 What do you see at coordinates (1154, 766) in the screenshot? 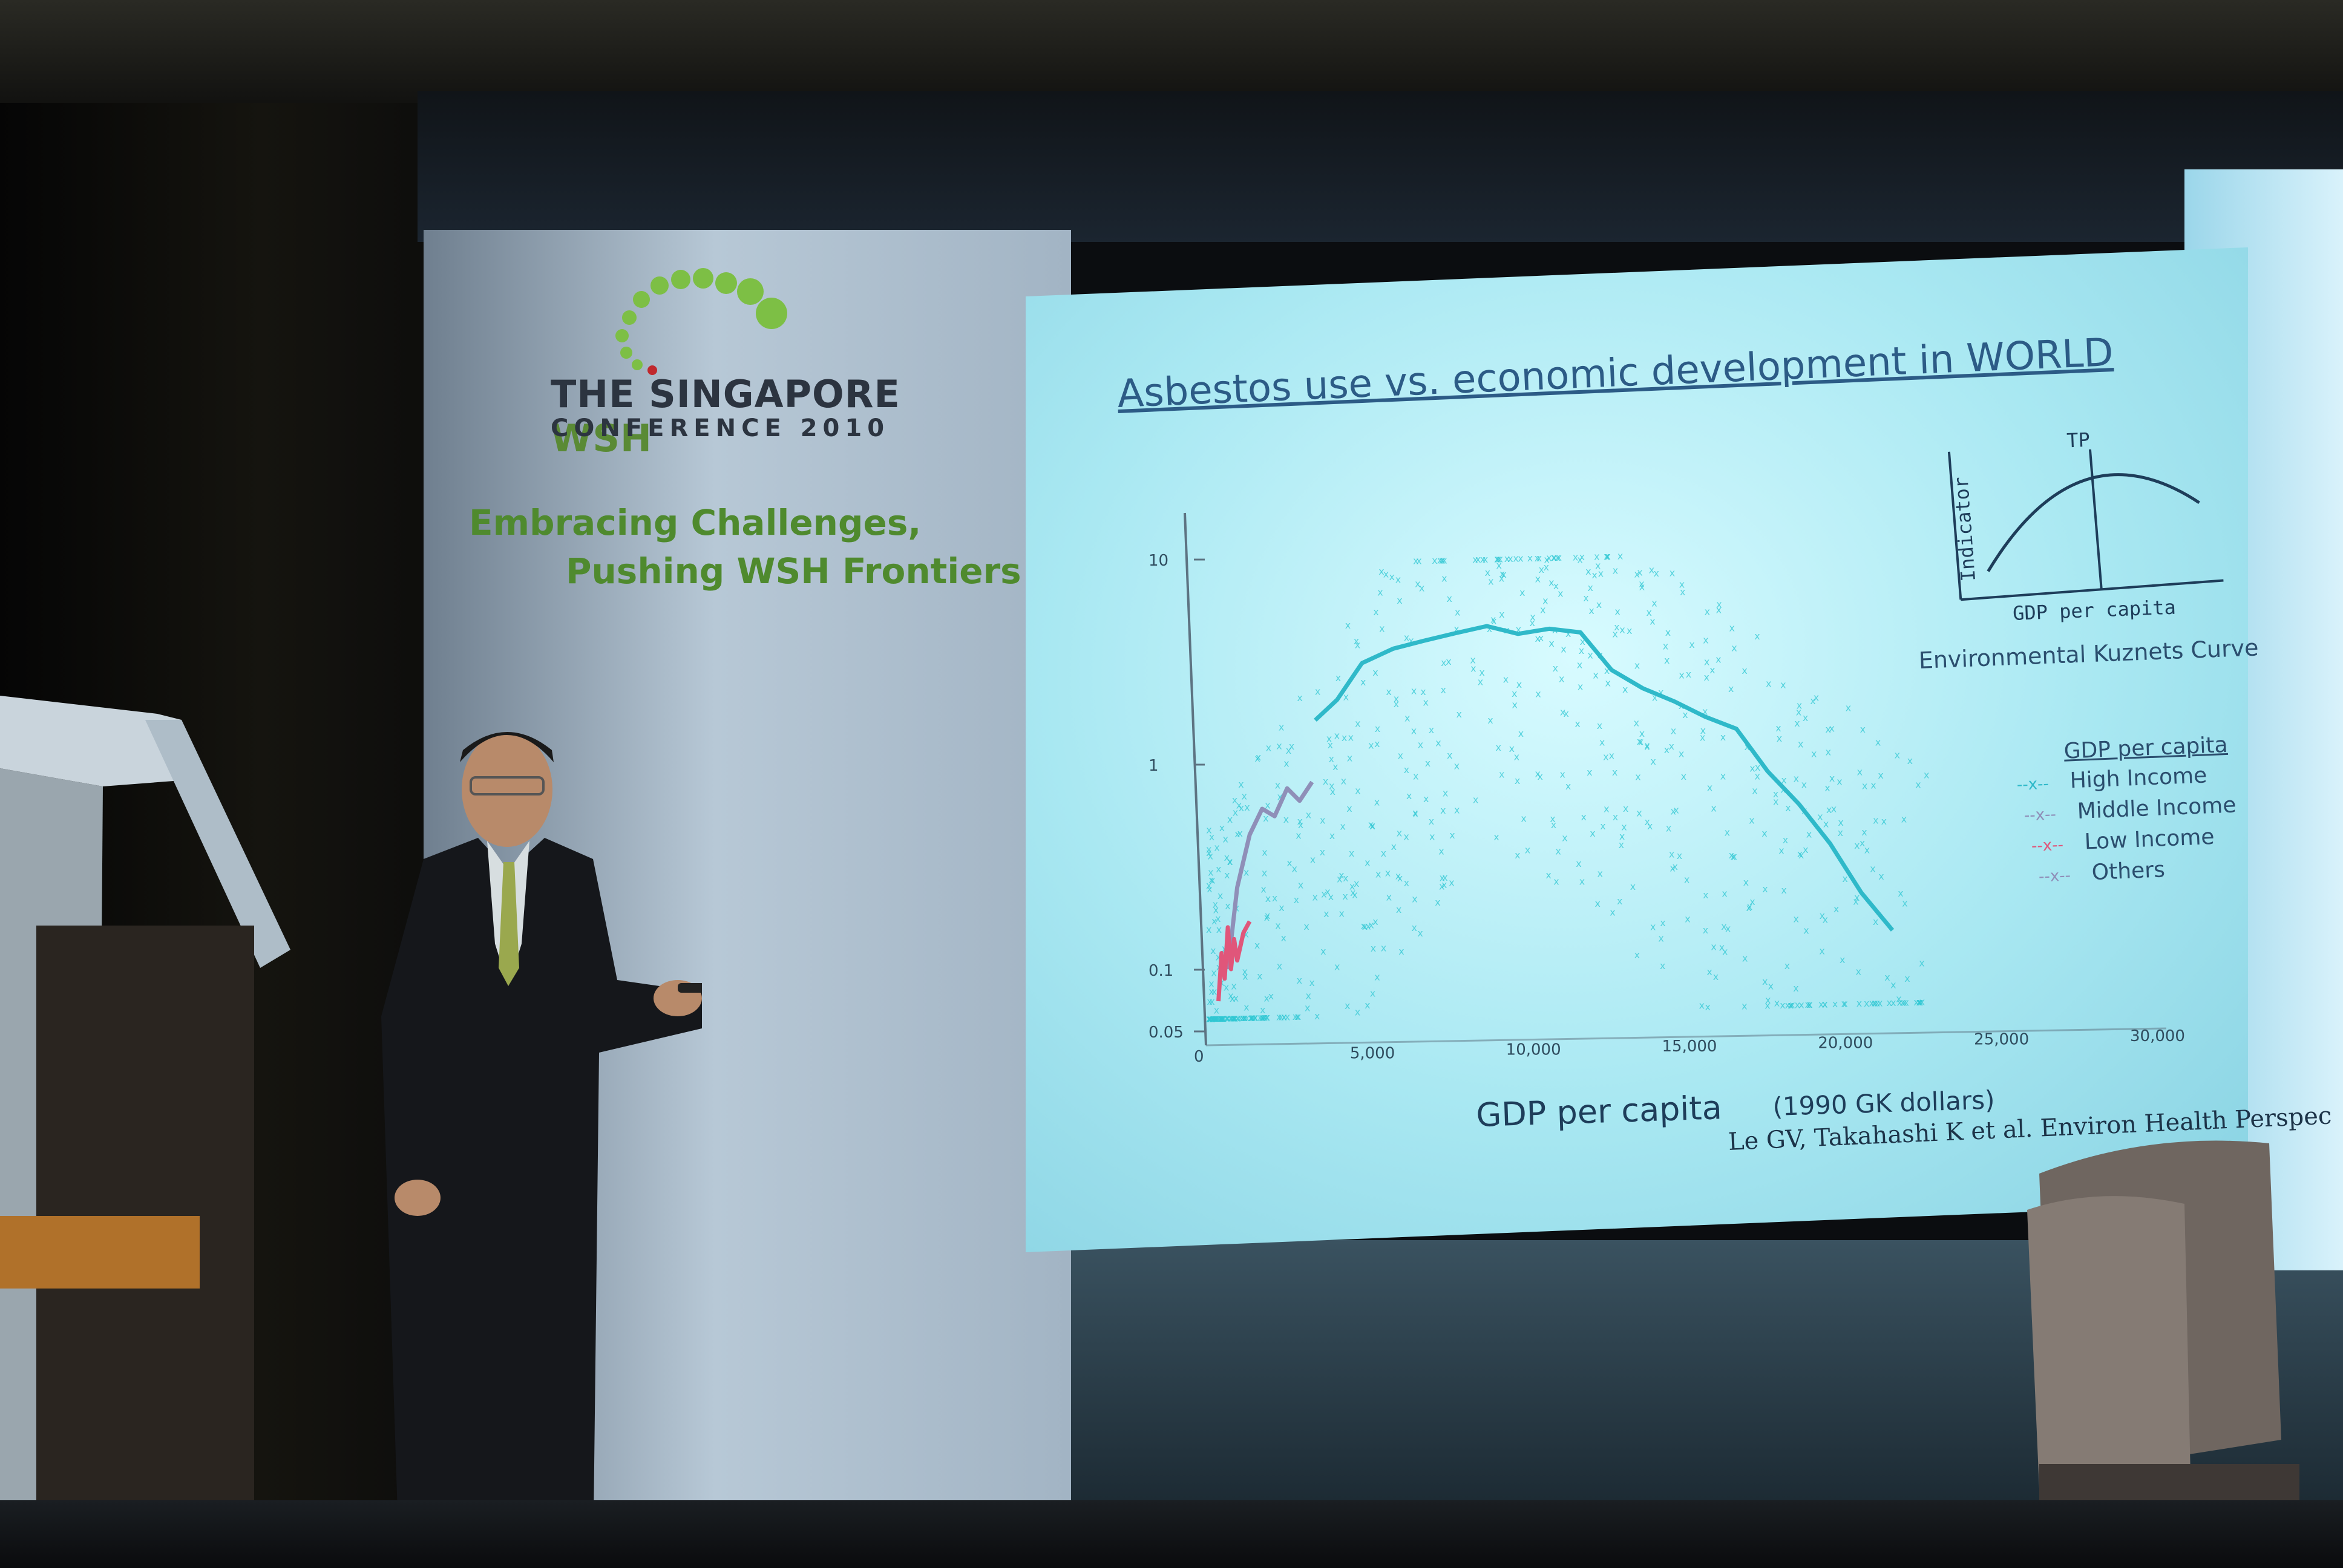
I see `y-tick-label: 1` at bounding box center [1154, 766].